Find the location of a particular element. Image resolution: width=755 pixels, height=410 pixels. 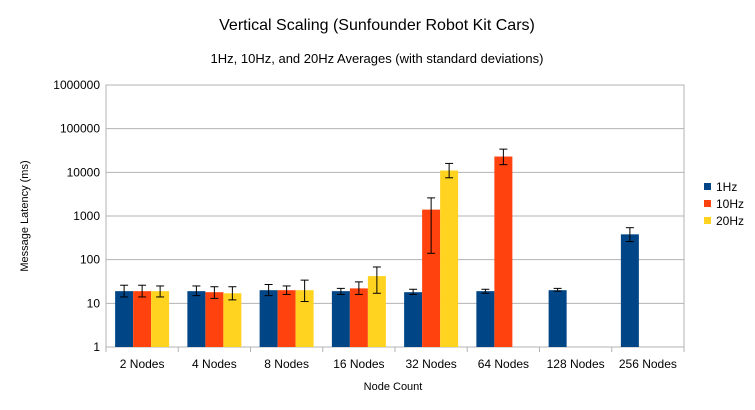

x-tick-label: 2 Nodes is located at coordinates (142, 364).